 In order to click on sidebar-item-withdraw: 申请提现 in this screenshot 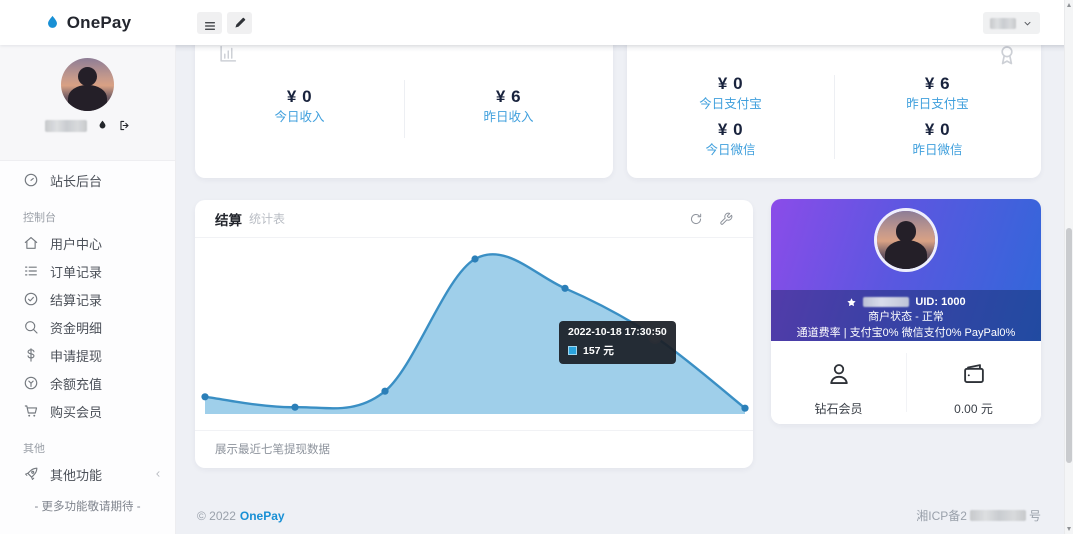, I will do `click(87, 355)`.